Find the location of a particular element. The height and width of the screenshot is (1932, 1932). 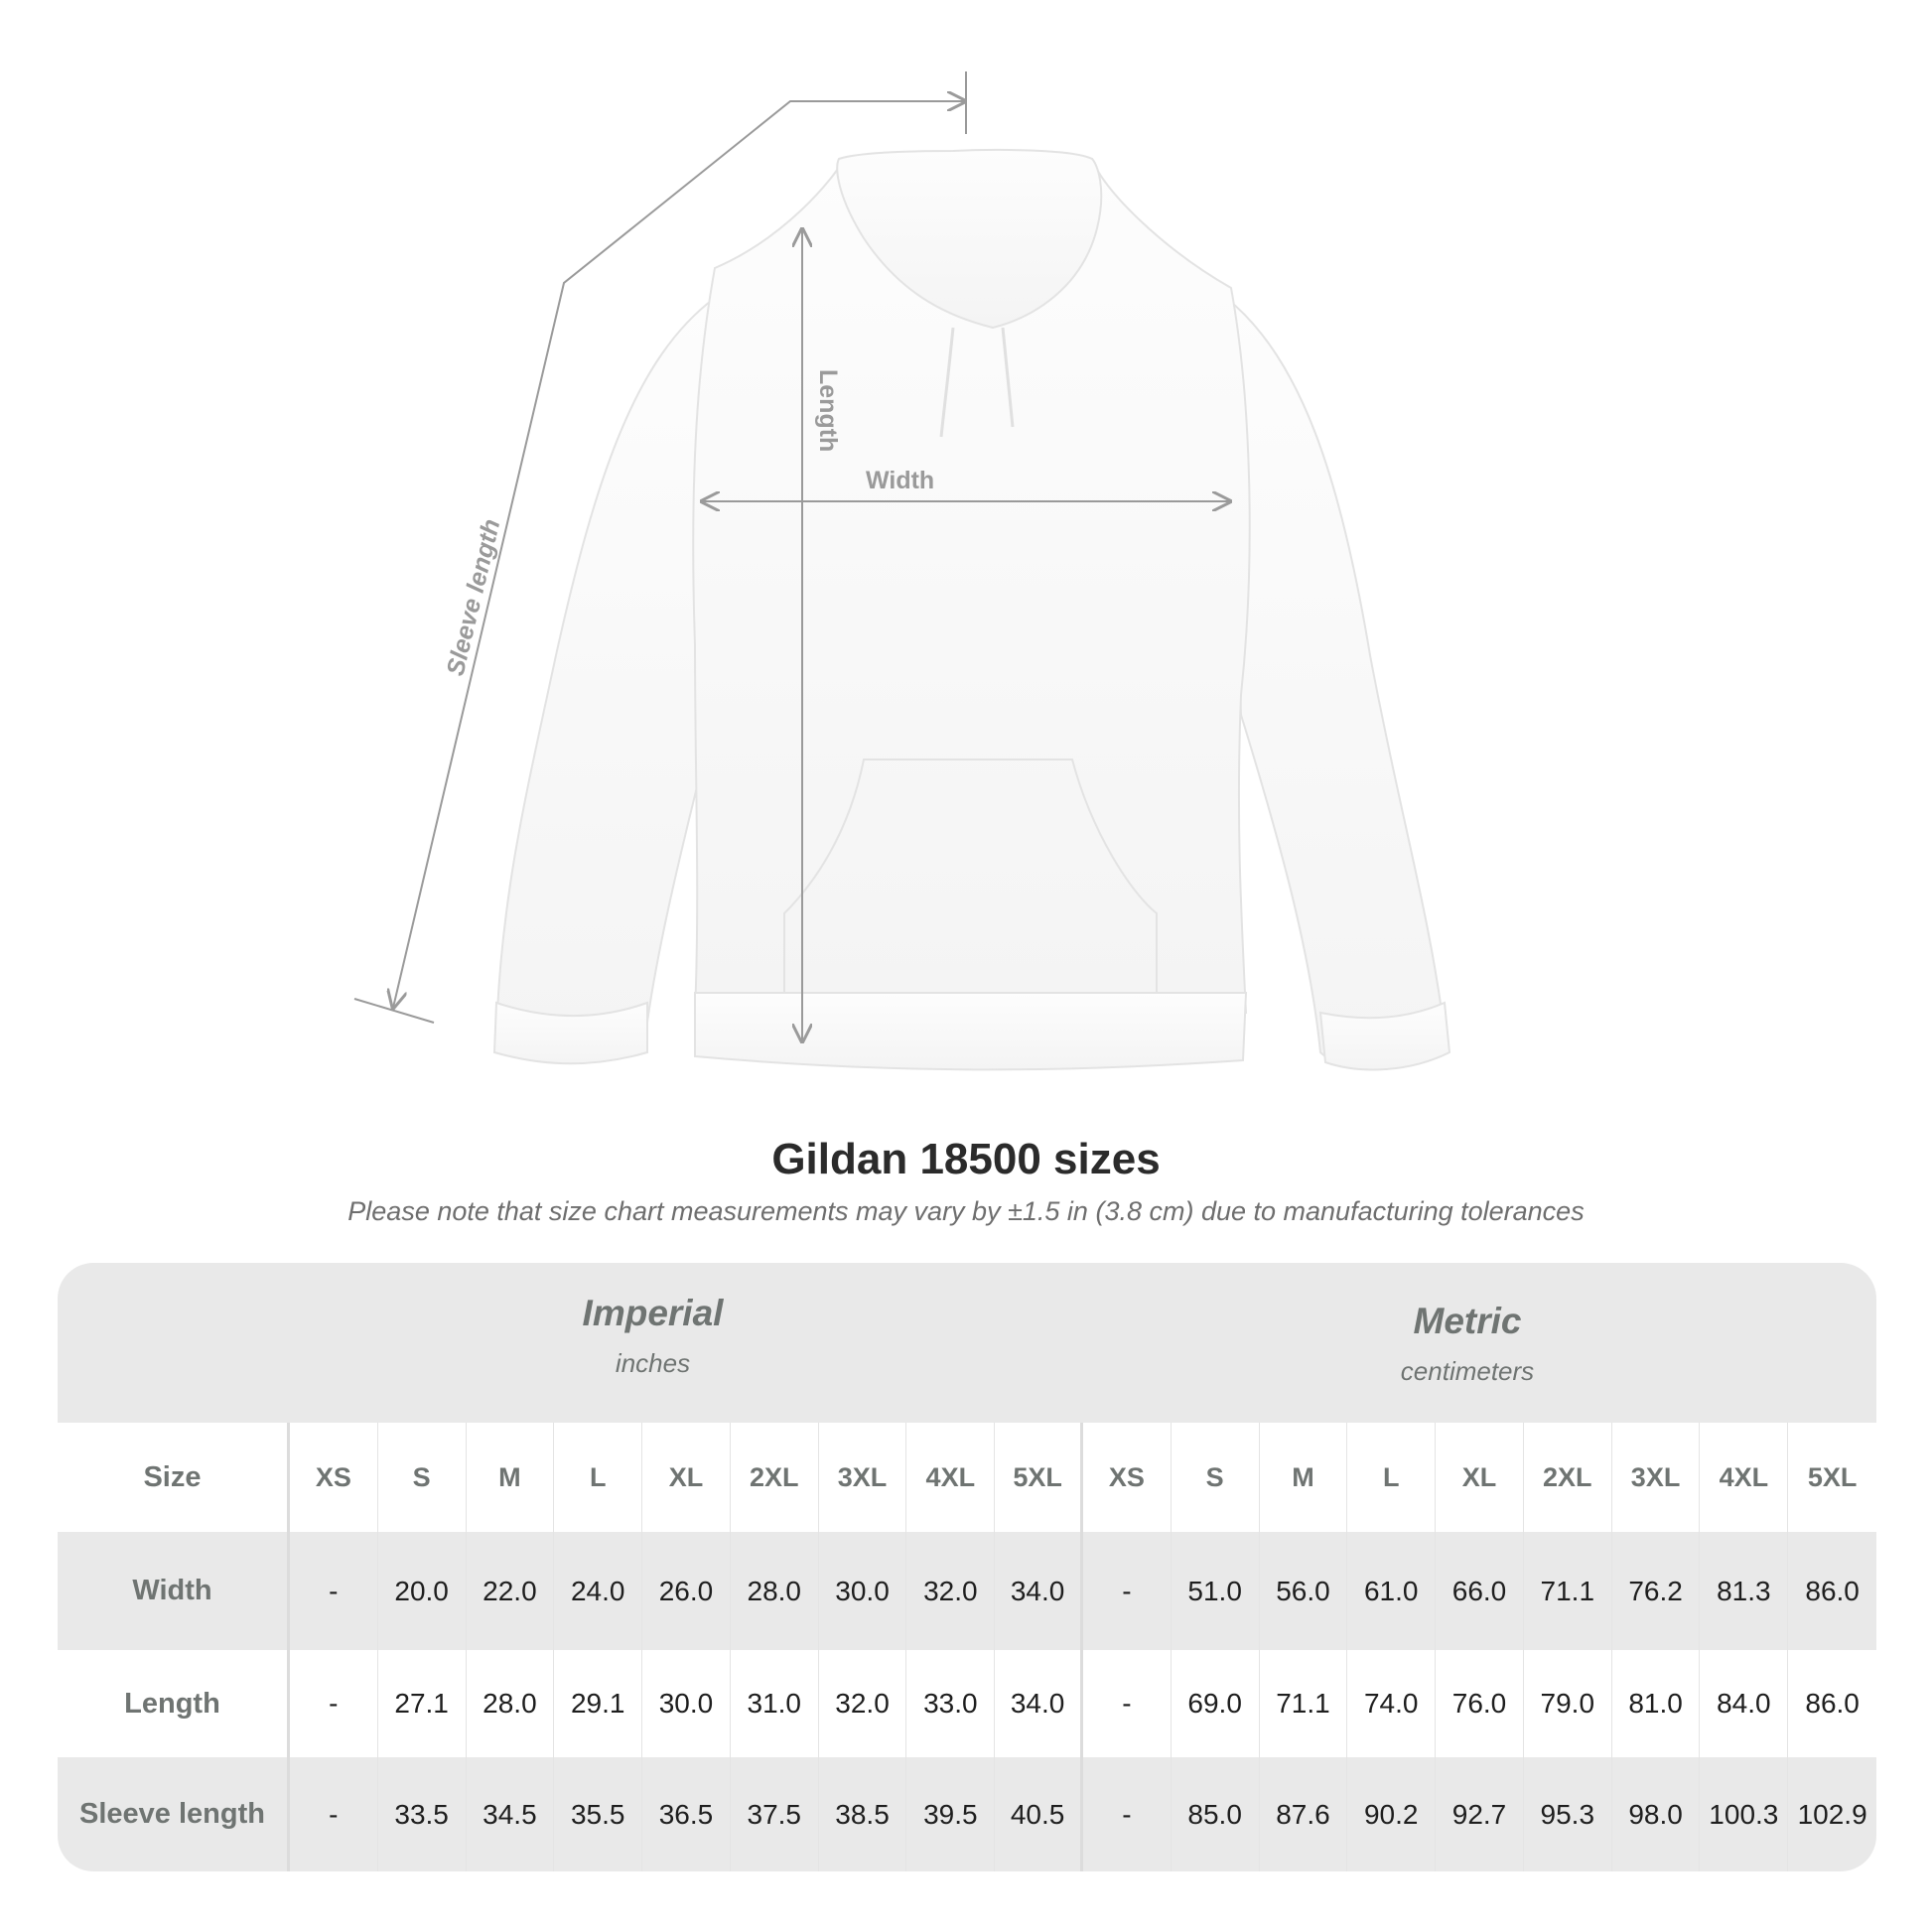

cell-metric: 87.6 is located at coordinates (1304, 1814).